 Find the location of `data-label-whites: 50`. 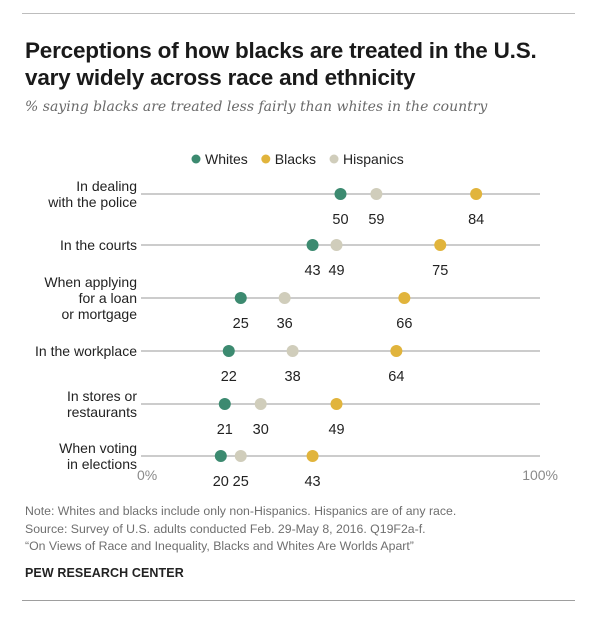

data-label-whites: 50 is located at coordinates (340, 220).